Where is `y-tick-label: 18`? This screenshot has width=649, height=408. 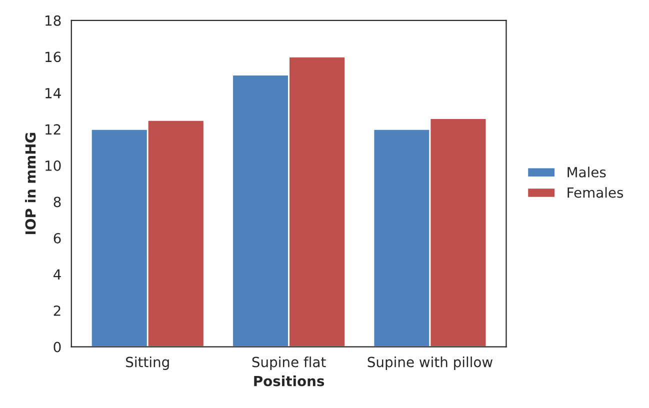 y-tick-label: 18 is located at coordinates (53, 20).